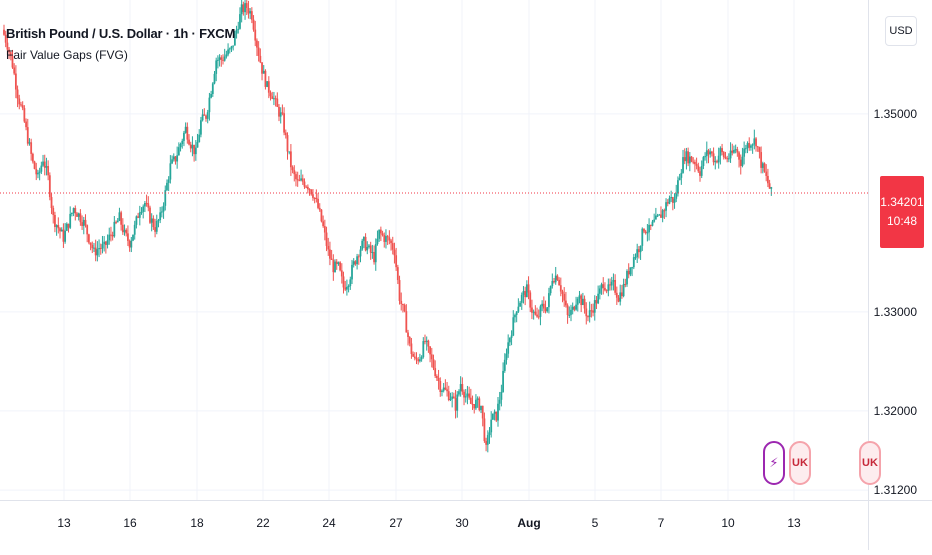 The height and width of the screenshot is (555, 932). I want to click on time-axis: 13 16 18 22 24 27 30 Aug 5 7 10 13, so click(466, 515).